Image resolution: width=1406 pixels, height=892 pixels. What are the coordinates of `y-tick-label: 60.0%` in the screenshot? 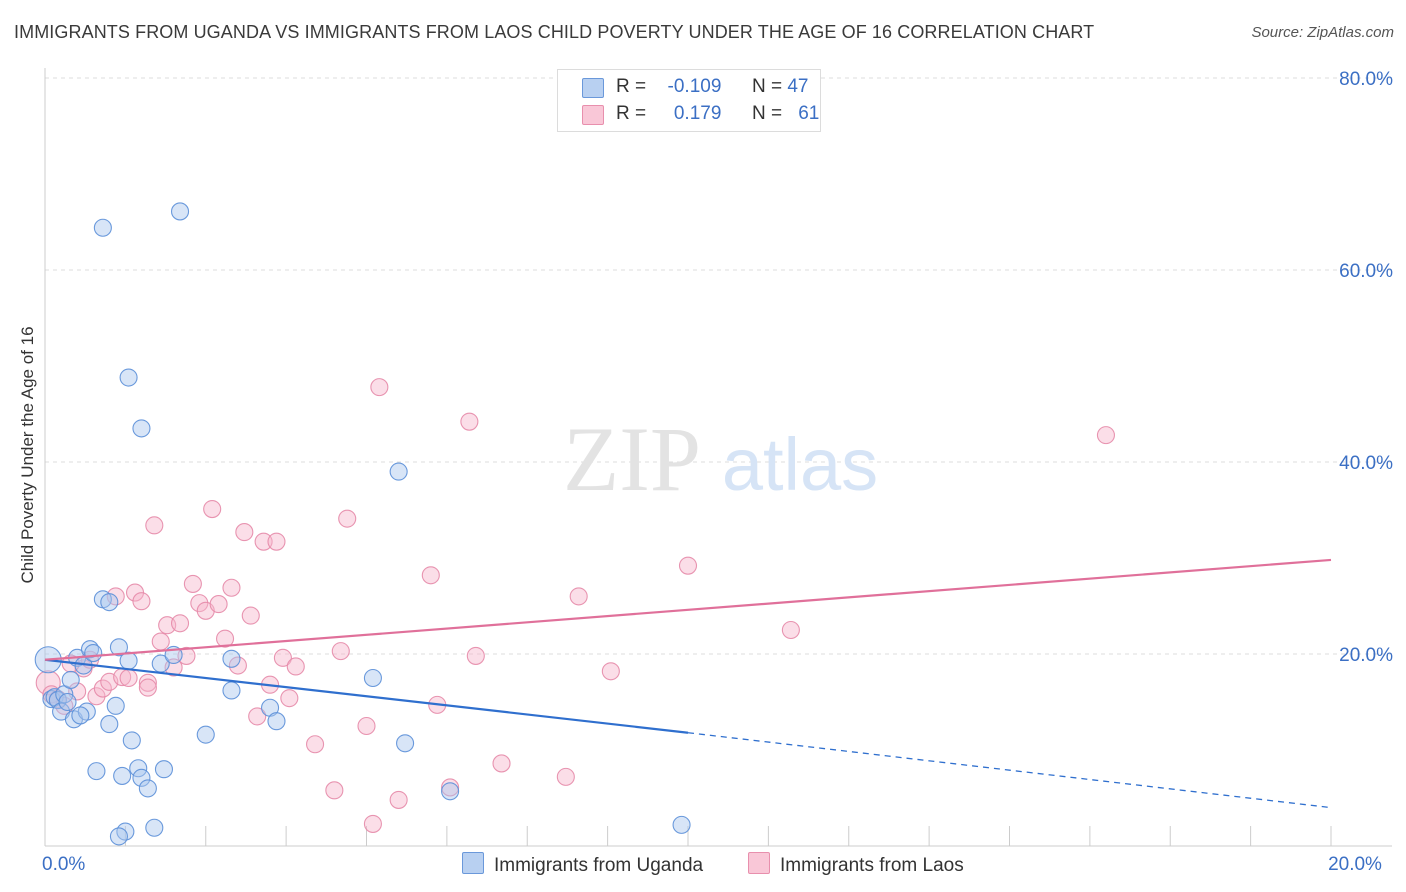 It's located at (1366, 271).